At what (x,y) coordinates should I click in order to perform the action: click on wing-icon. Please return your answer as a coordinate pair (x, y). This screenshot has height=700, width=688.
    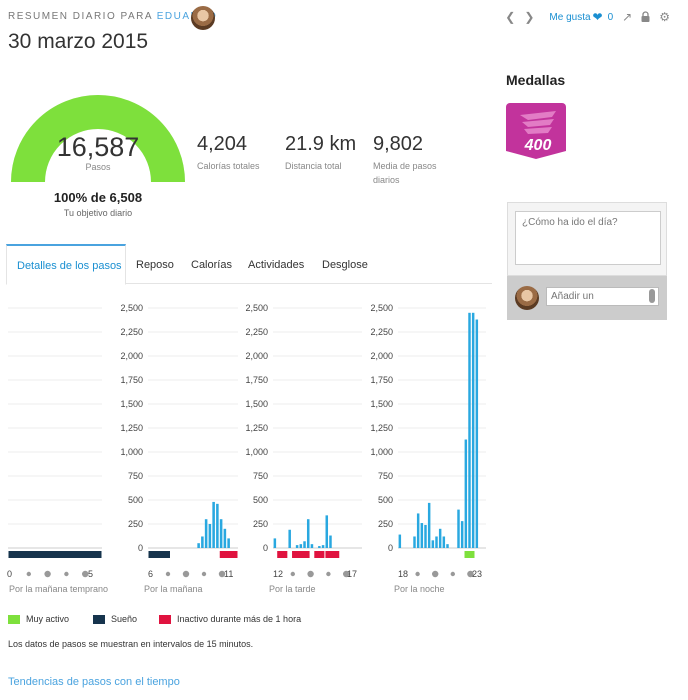
    Looking at the image, I should click on (538, 122).